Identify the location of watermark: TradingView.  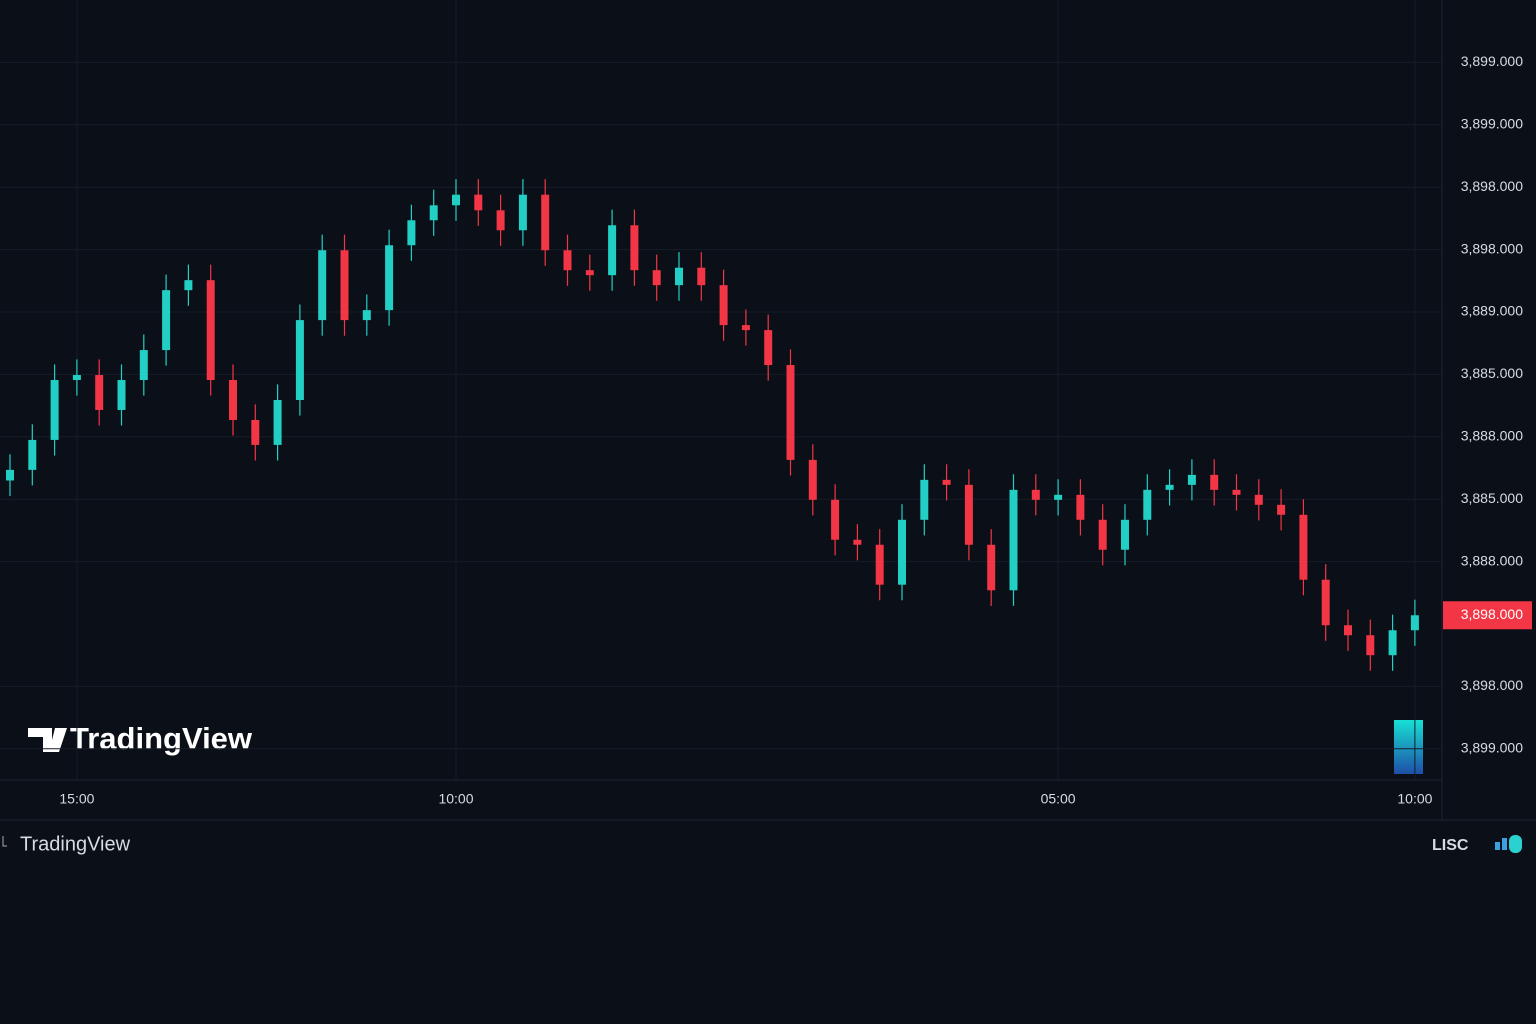
(161, 738).